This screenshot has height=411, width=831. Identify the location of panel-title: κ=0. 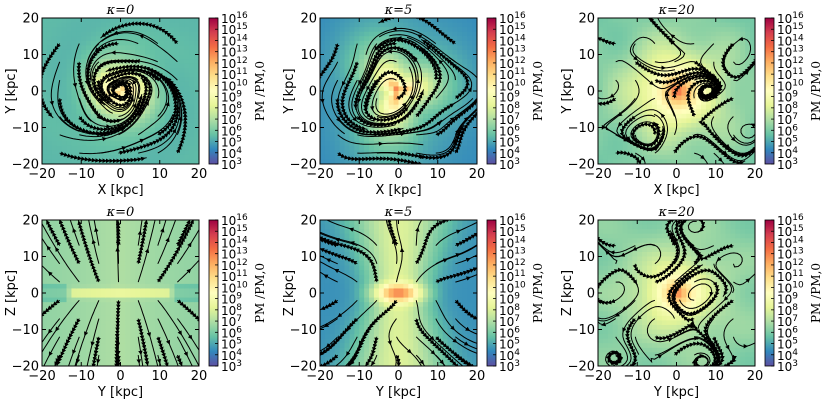
(120, 10).